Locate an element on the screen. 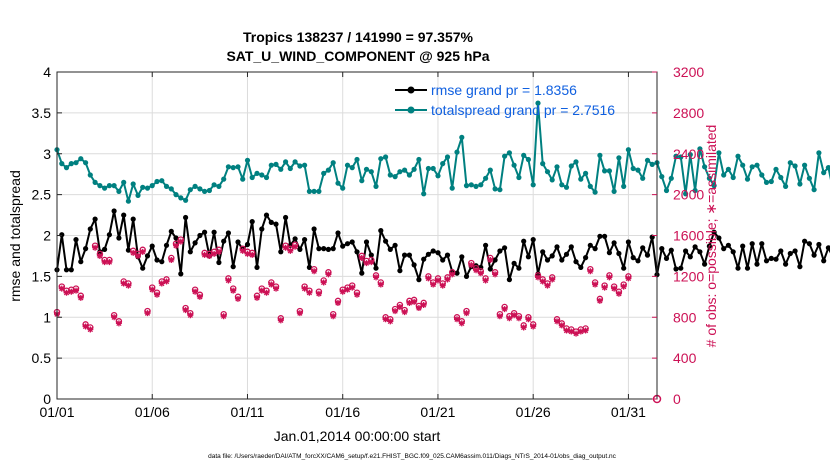  legend-marker-rmse is located at coordinates (411, 90).